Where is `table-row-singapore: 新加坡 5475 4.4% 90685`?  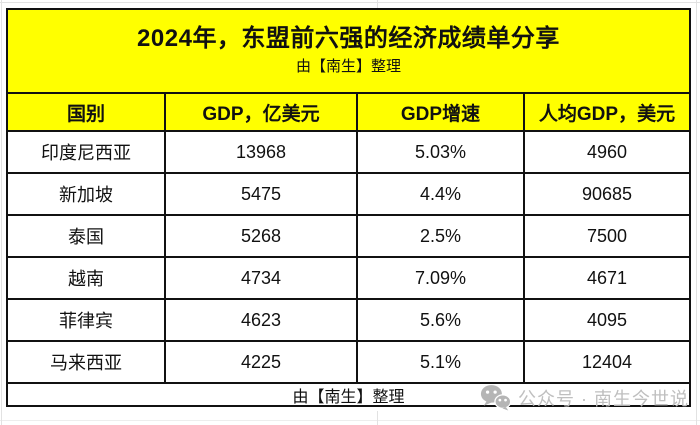 table-row-singapore: 新加坡 5475 4.4% 90685 is located at coordinates (348, 195).